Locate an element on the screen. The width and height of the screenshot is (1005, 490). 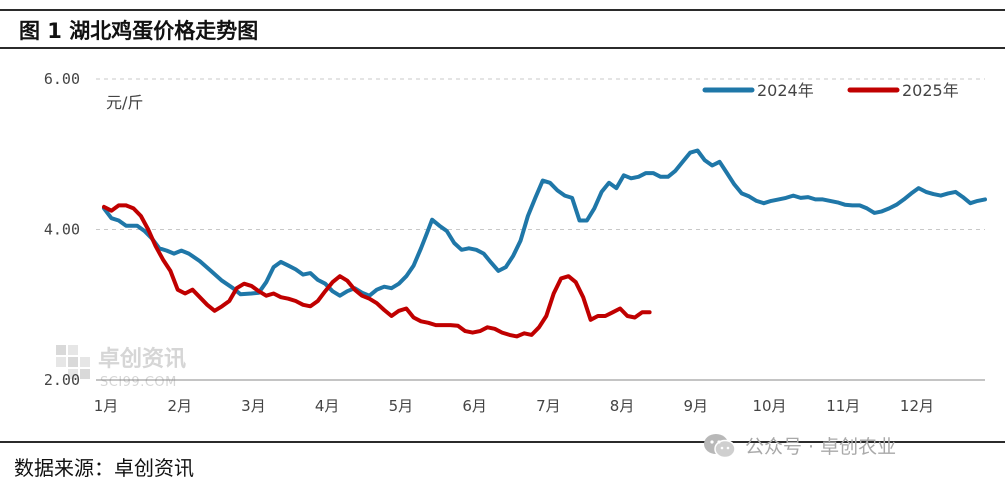
x-tick-label: 1月 is located at coordinates (106, 406).